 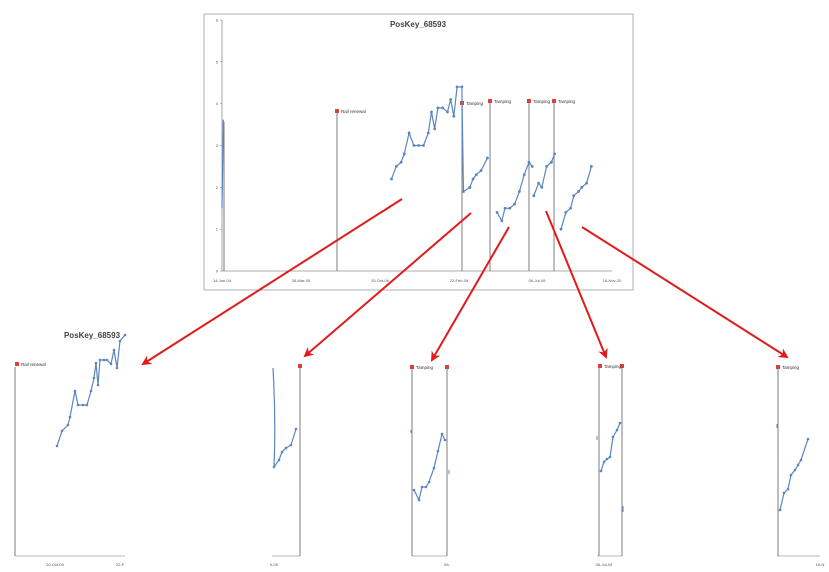 What do you see at coordinates (217, 145) in the screenshot?
I see `y-tick-label: 3` at bounding box center [217, 145].